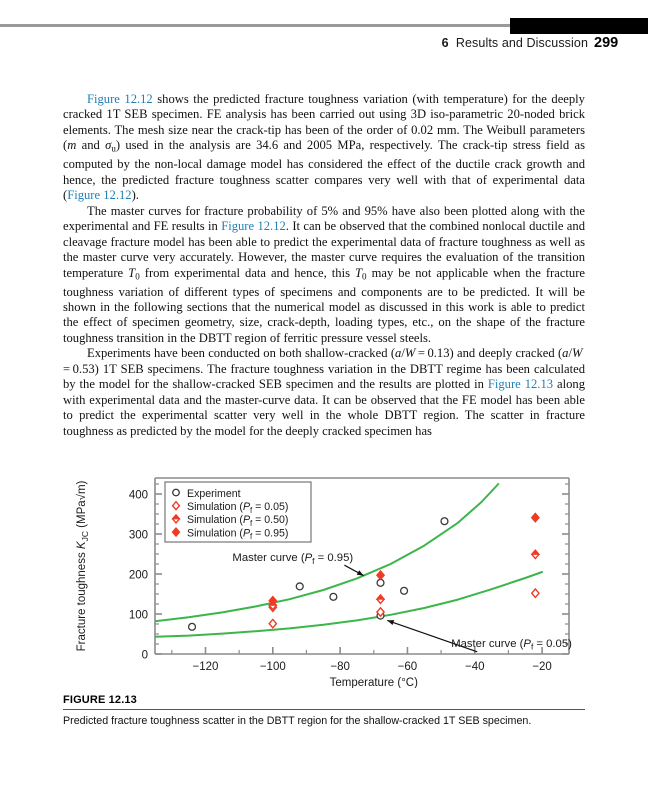 The height and width of the screenshot is (800, 648). Describe the element at coordinates (237, 508) in the screenshot. I see `legend-label: Simulation (Pf = 0.05)` at that location.